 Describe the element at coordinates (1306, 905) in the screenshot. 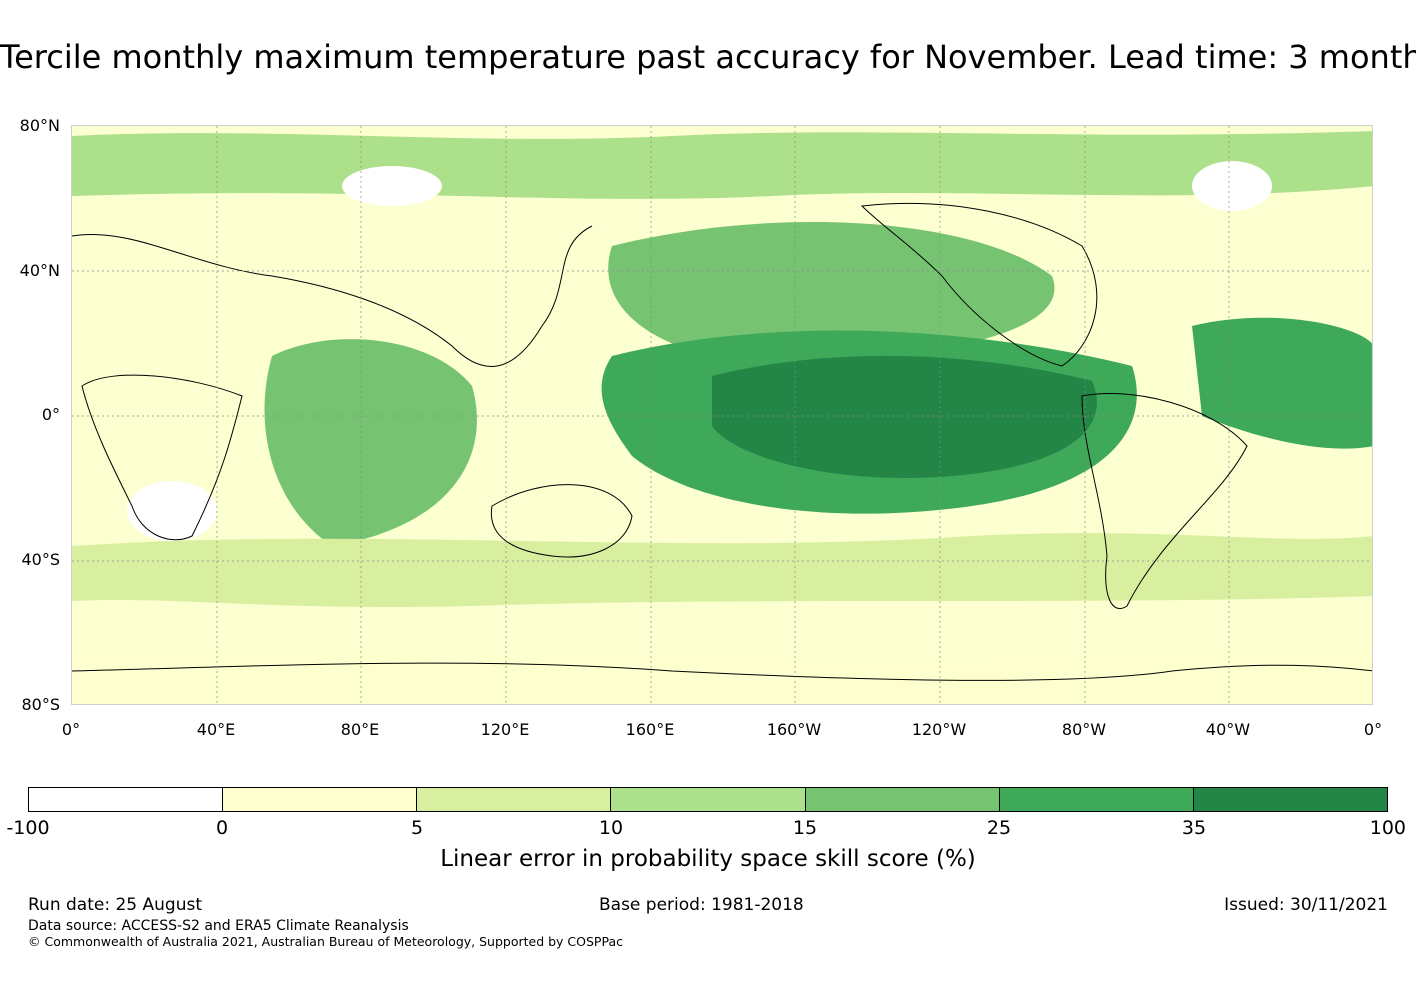

I see `issued-date: Issued: 30/11/2021` at that location.